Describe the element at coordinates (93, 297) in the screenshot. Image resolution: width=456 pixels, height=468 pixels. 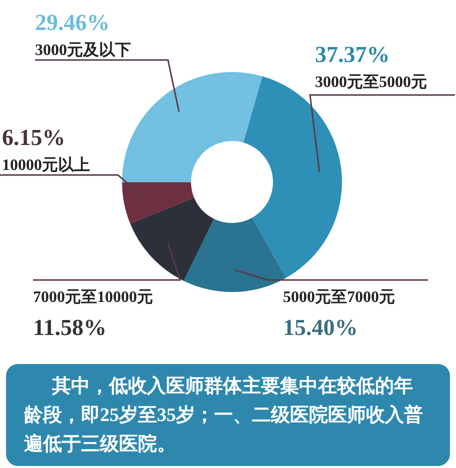
I see `slice-label: 7000元至10000元` at that location.